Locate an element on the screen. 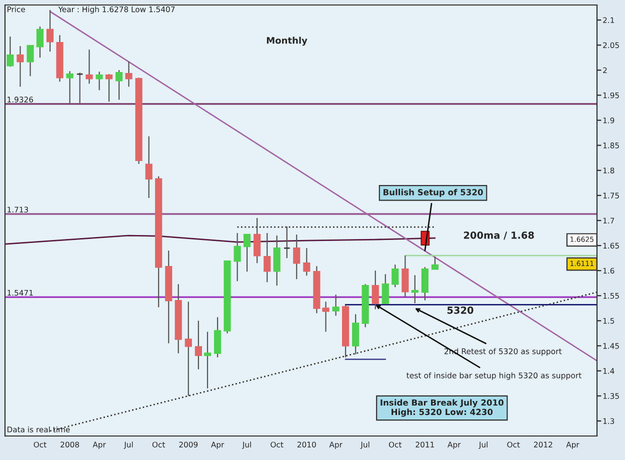  annotation: 5320 is located at coordinates (460, 310).